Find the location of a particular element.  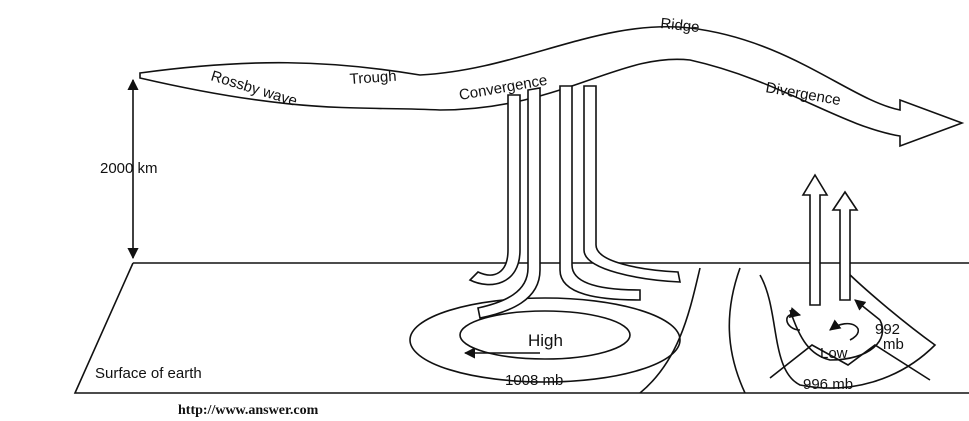

low-label: Low is located at coordinates (834, 353).